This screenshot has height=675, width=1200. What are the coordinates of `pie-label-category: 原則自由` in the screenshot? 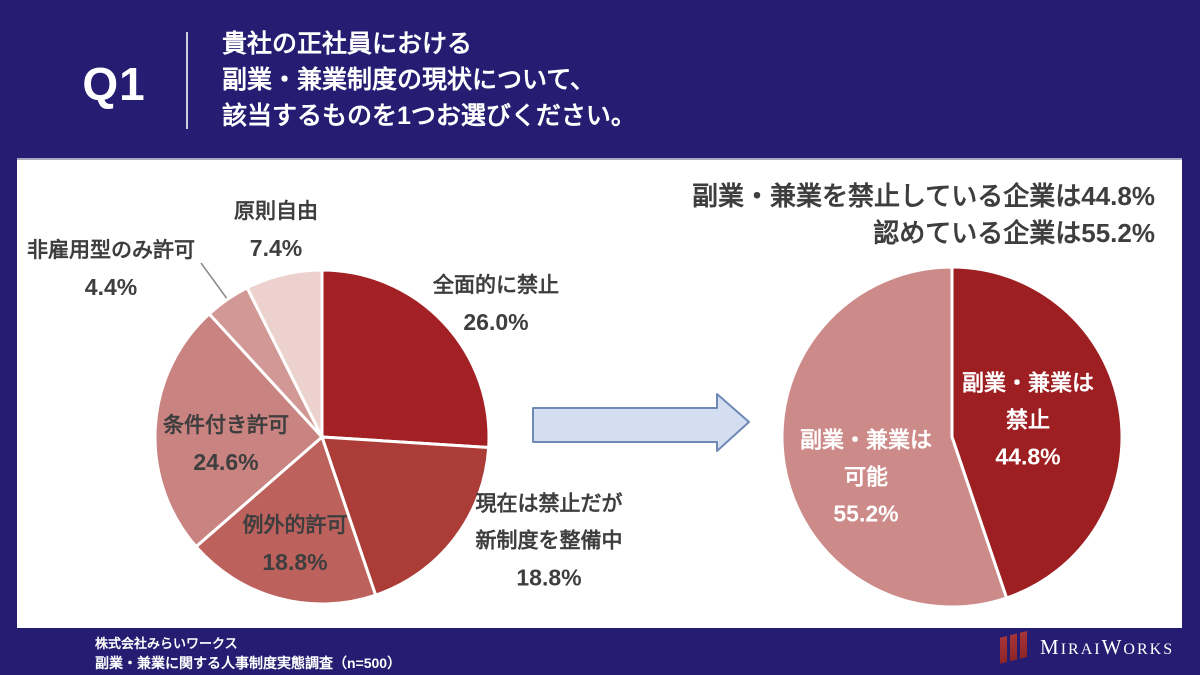 It's located at (276, 211).